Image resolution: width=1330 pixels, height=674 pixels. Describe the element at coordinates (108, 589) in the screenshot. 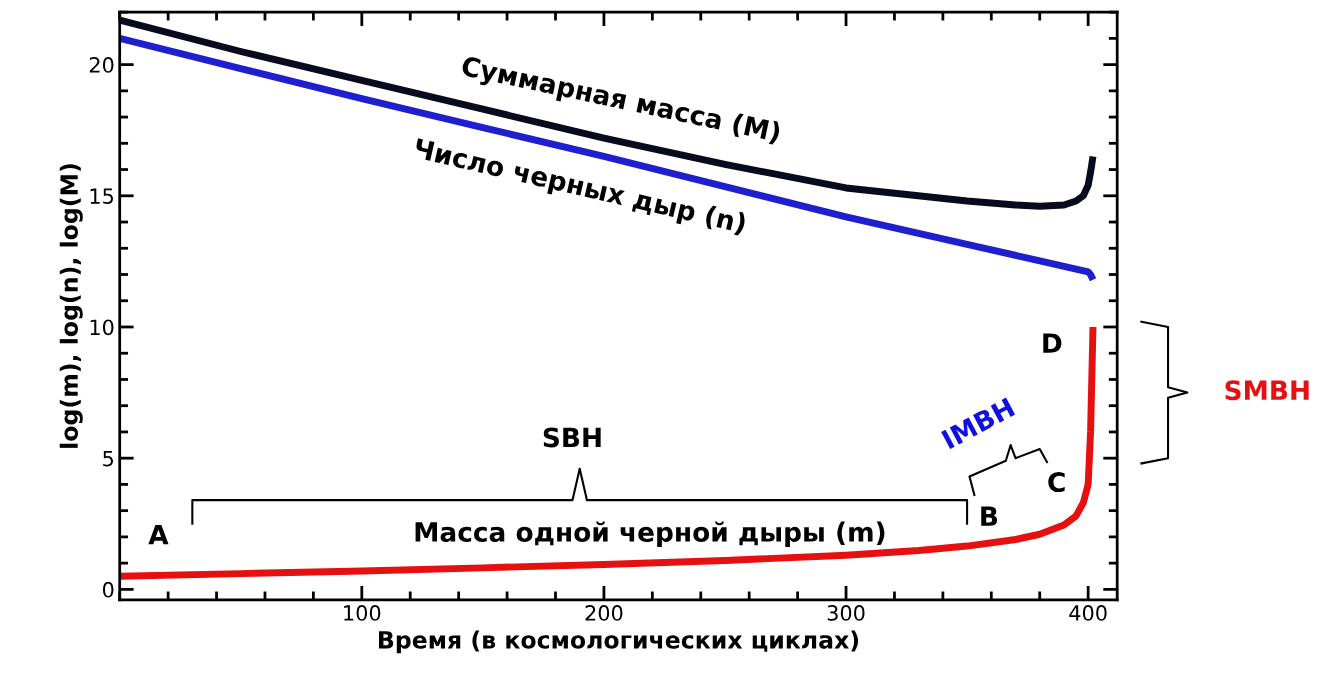

I see `y-tick-label: 0` at that location.